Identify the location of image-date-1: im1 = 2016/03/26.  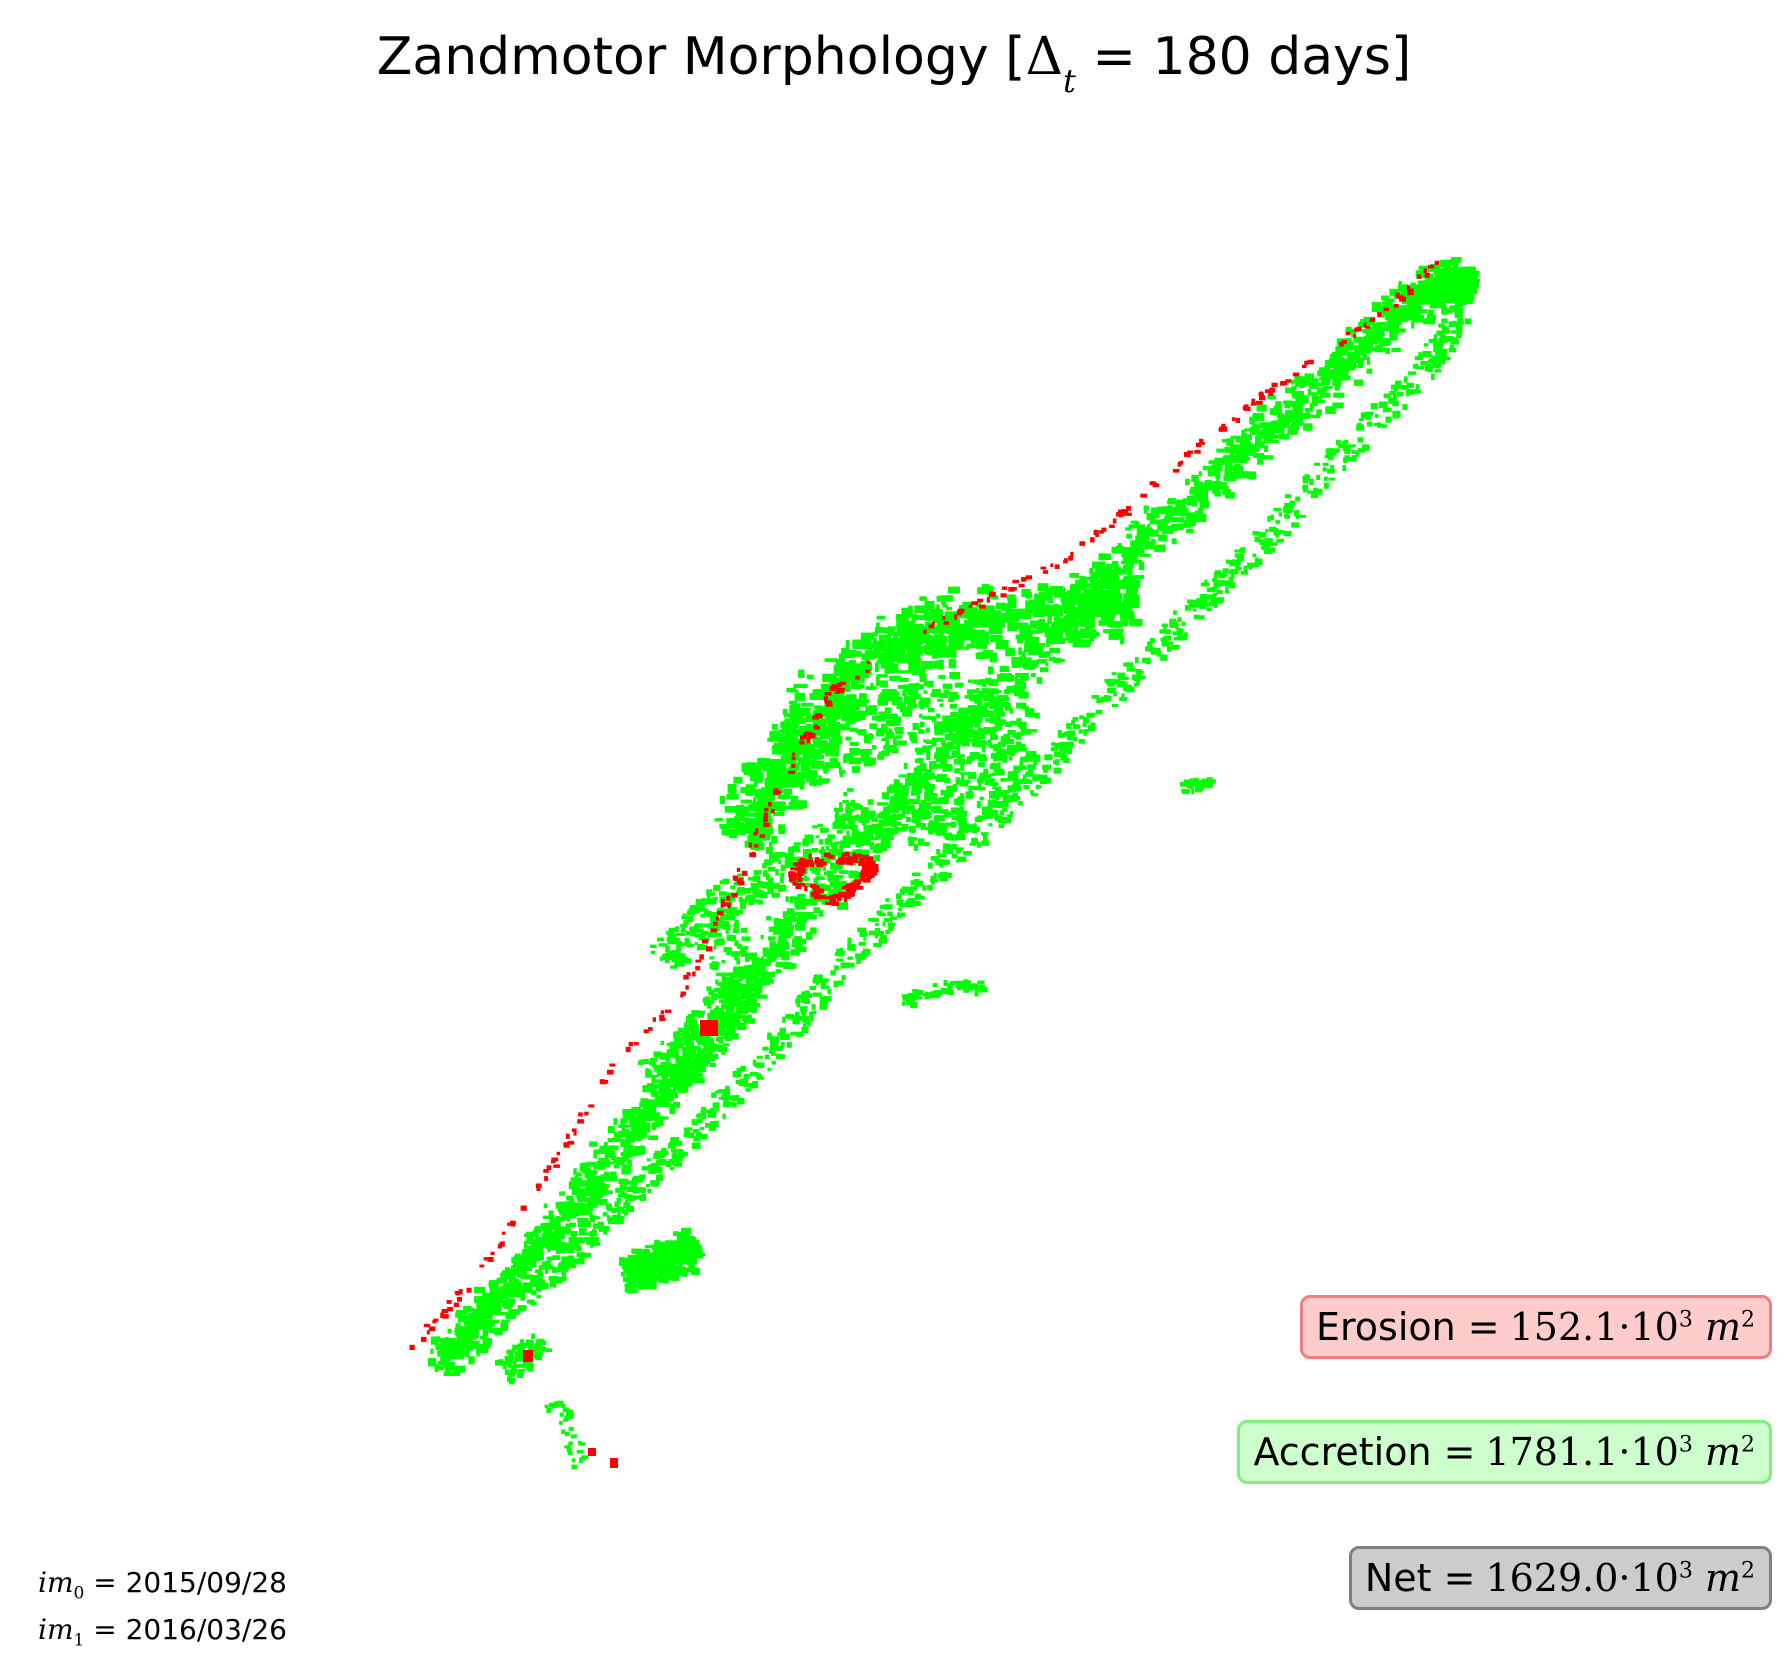
(162, 1631).